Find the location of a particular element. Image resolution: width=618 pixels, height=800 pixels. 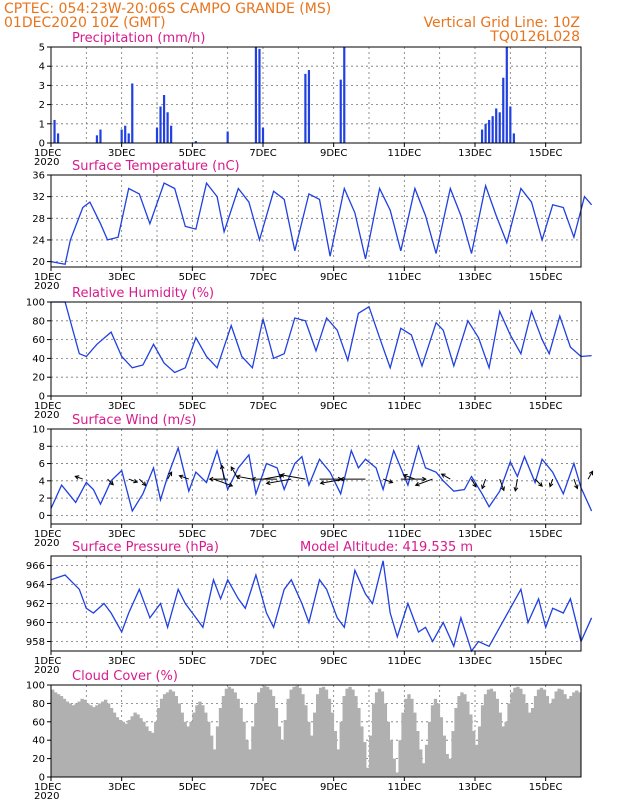

cloud-cover-xtick-label: 9DEC is located at coordinates (333, 787).